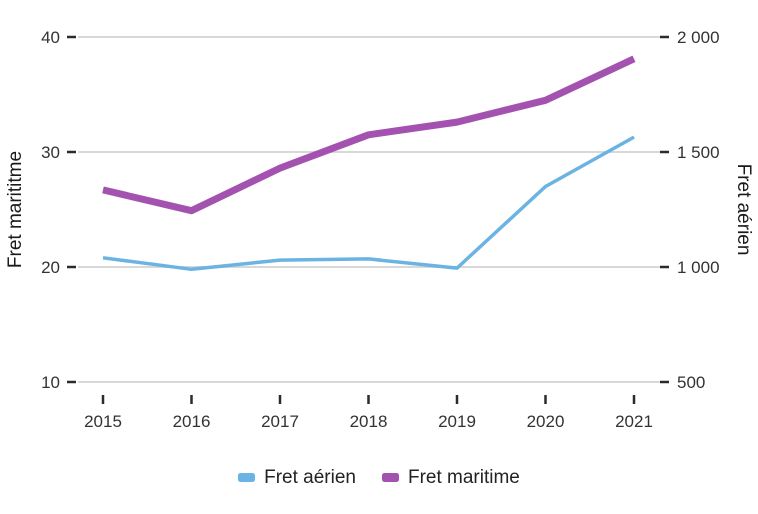  I want to click on x-axis-tick-label: 2020, so click(546, 421).